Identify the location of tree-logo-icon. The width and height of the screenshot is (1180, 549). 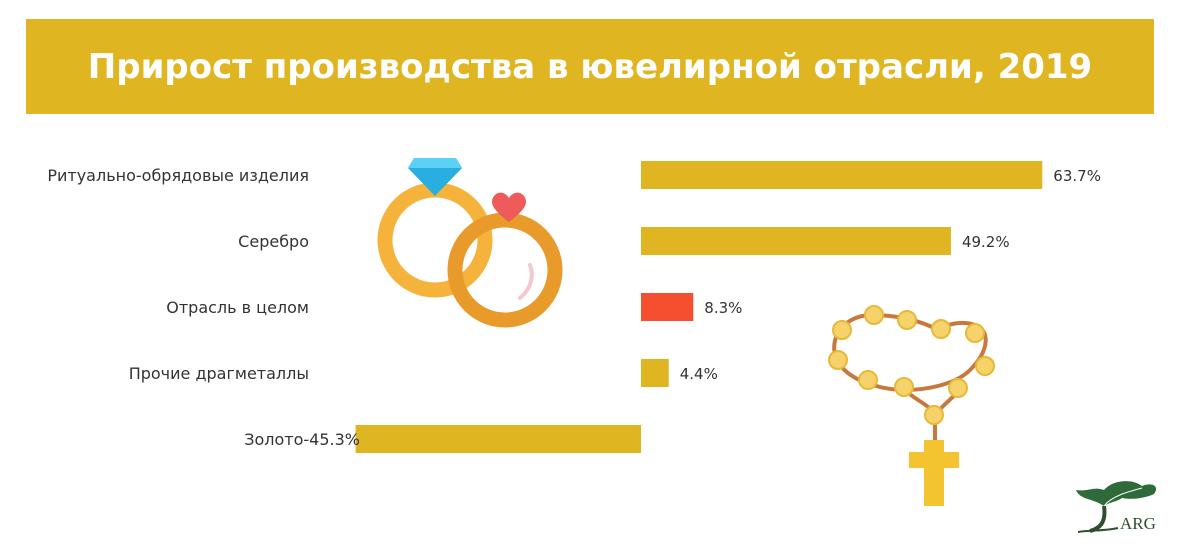
(1116, 507).